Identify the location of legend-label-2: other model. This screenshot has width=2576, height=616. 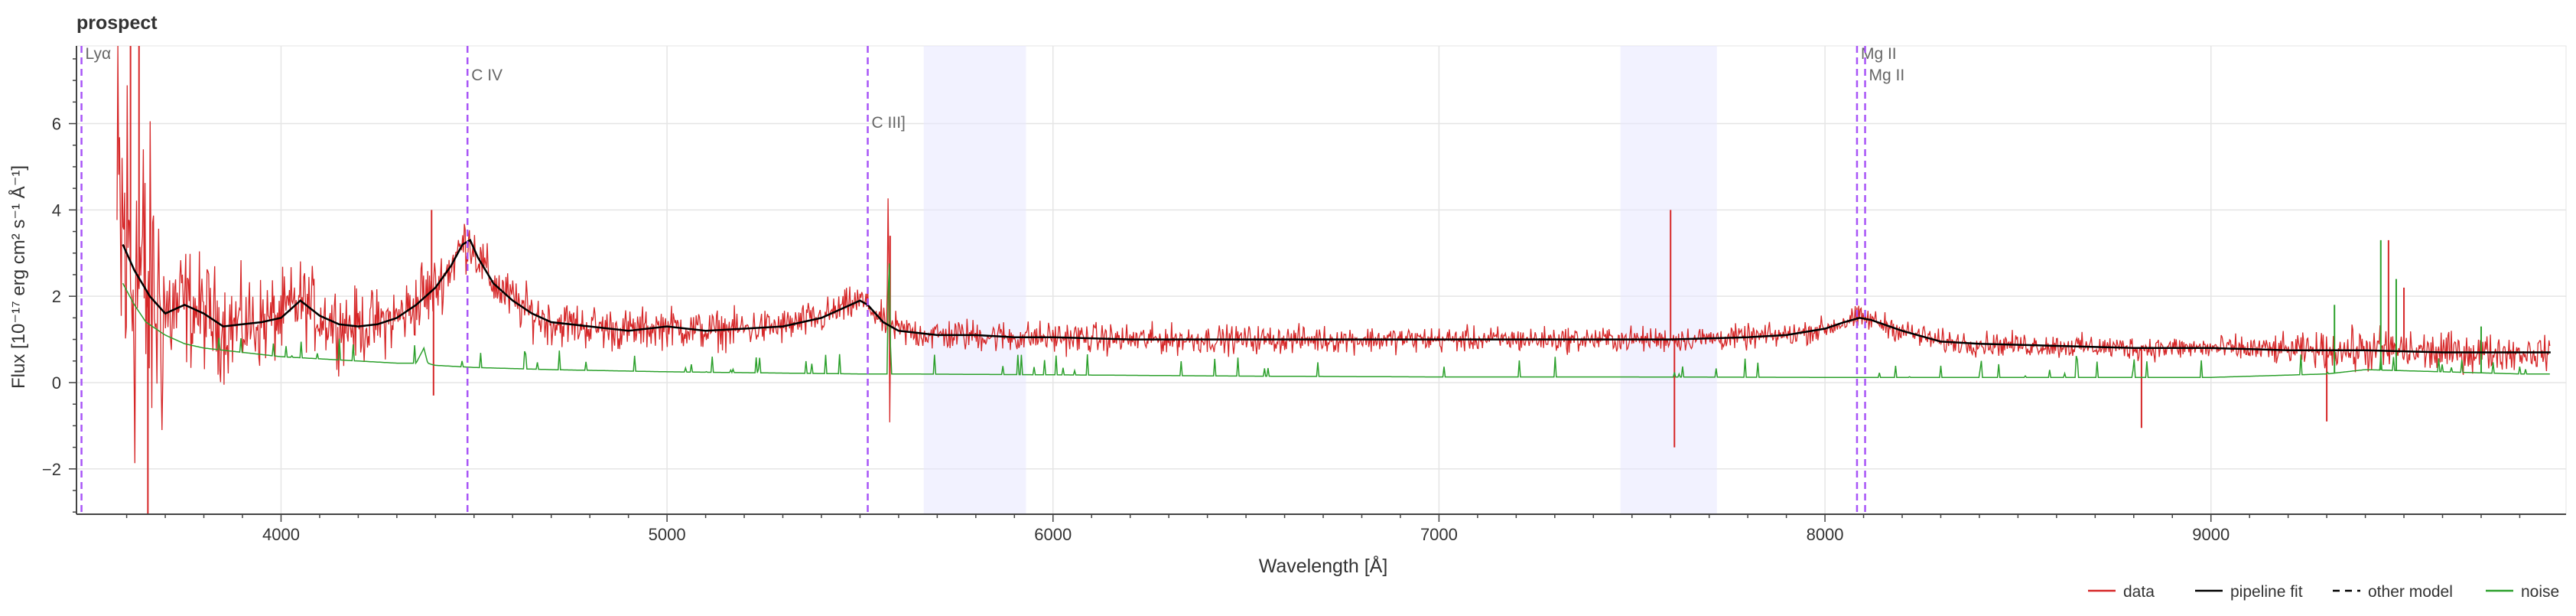
(2410, 592).